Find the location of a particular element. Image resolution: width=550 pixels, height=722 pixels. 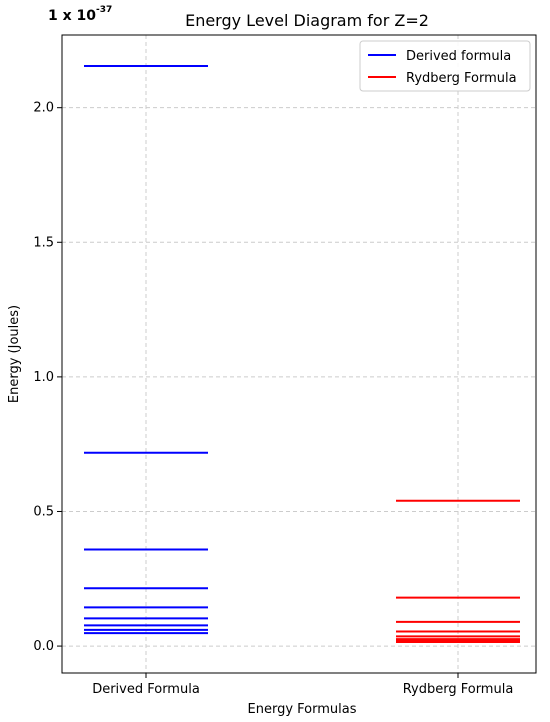

y-tick-label: 1.5 is located at coordinates (43, 242).